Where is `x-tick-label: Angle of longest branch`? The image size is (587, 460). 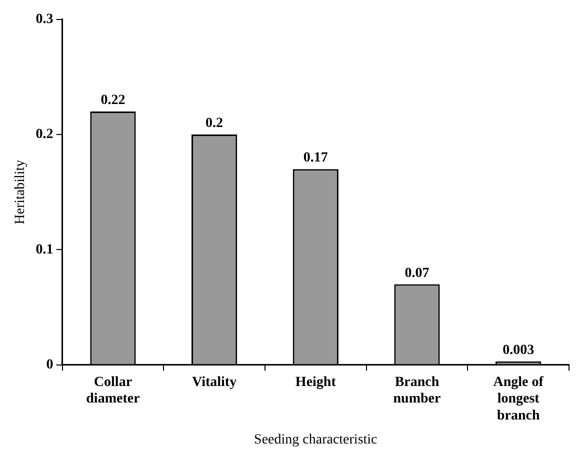 x-tick-label: Angle of longest branch is located at coordinates (518, 399).